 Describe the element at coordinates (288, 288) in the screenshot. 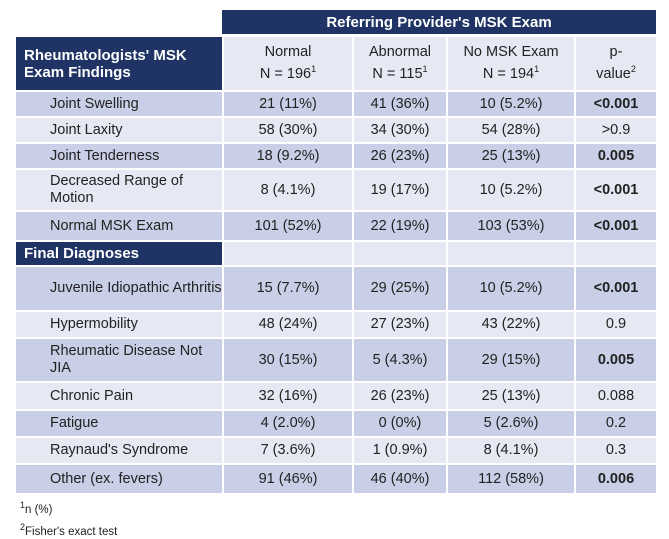

I see `cell-value: 15 (7.7%)` at that location.